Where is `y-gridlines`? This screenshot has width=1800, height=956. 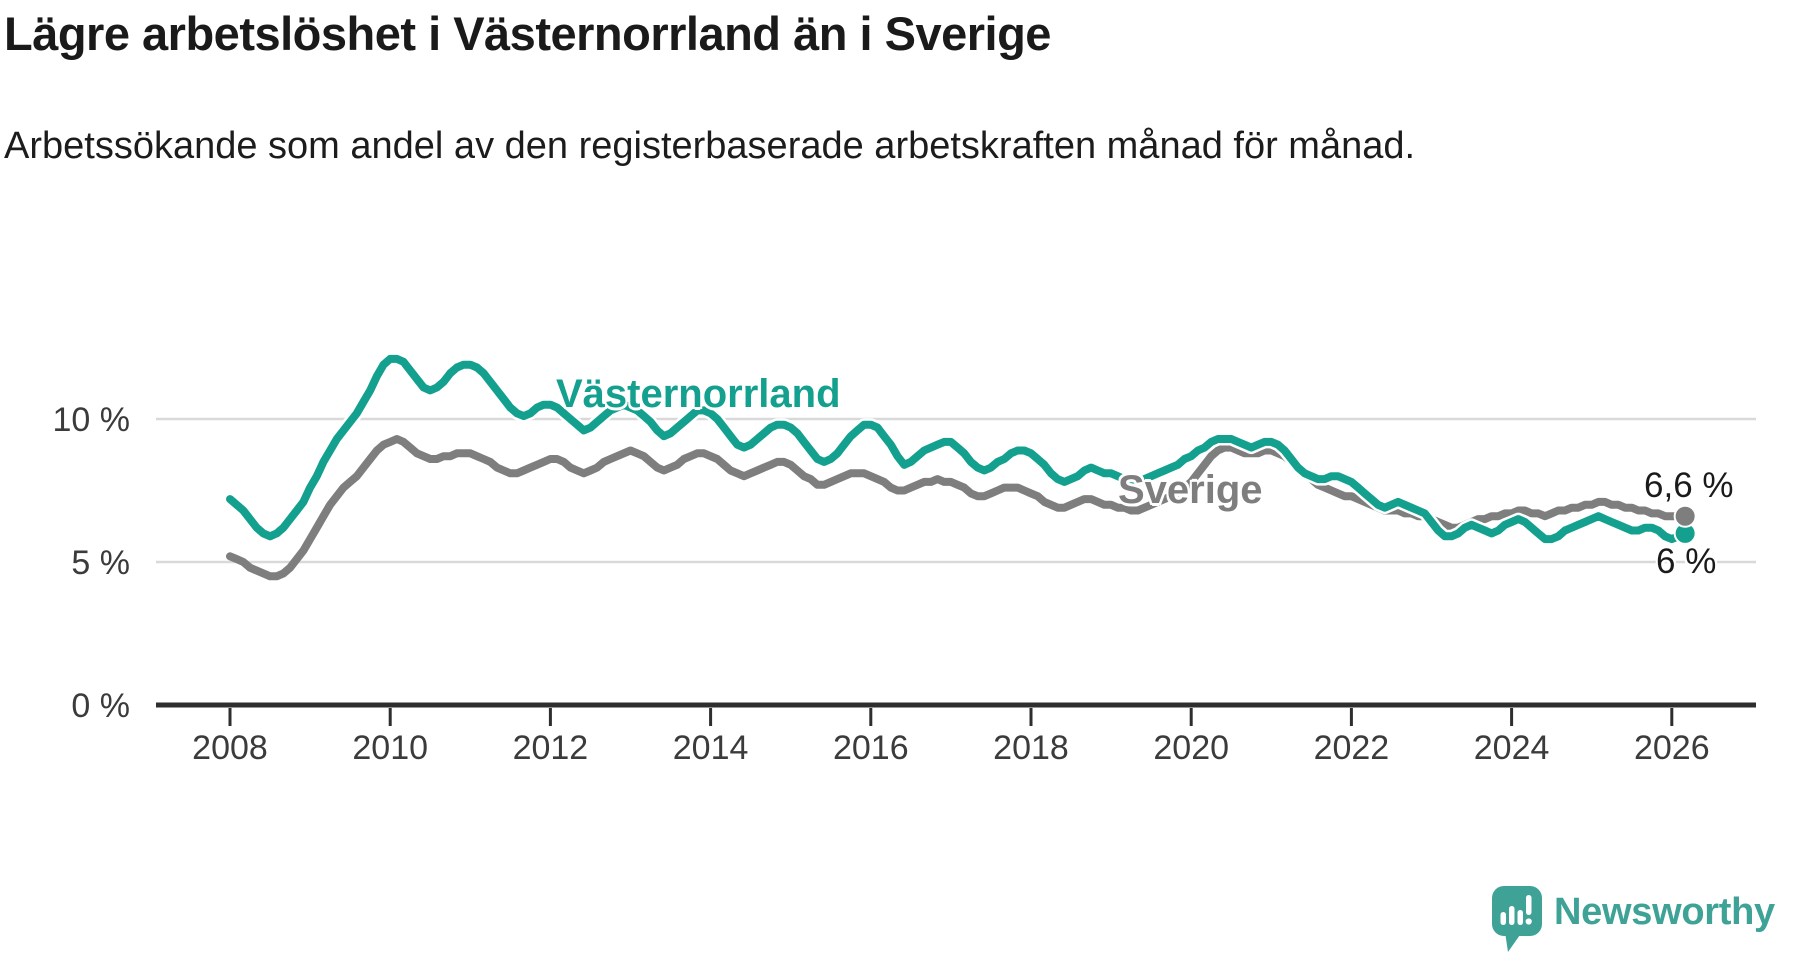 y-gridlines is located at coordinates (956, 490).